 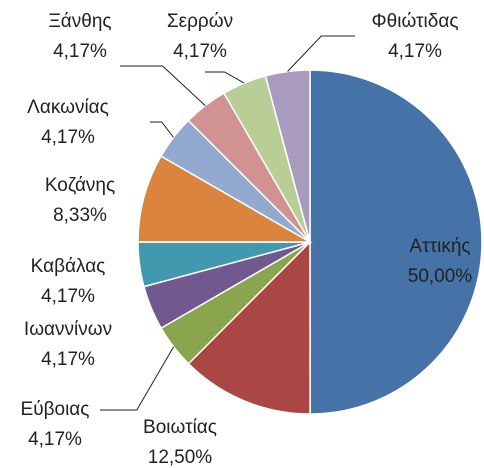 I want to click on slice-label: Ξάνθης, so click(x=79, y=21).